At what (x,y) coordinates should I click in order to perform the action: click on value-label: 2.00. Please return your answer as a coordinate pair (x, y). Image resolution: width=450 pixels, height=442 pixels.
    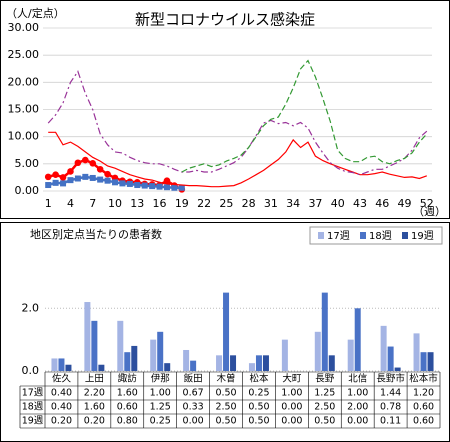
    Looking at the image, I should click on (357, 407).